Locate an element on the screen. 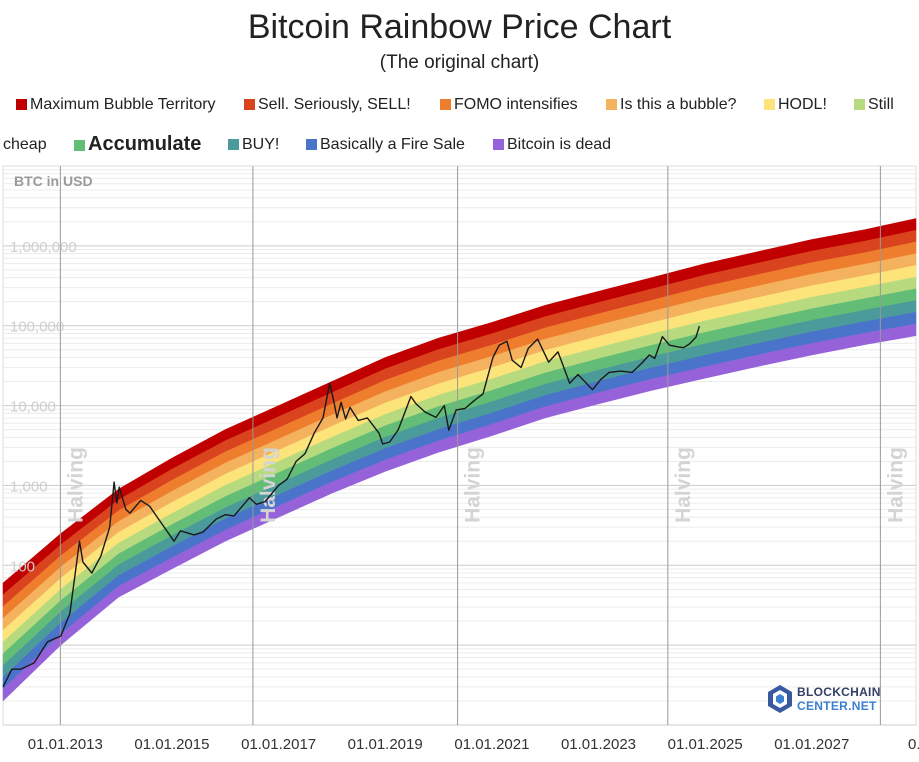  legend-item-hodl: HODL! is located at coordinates (795, 105).